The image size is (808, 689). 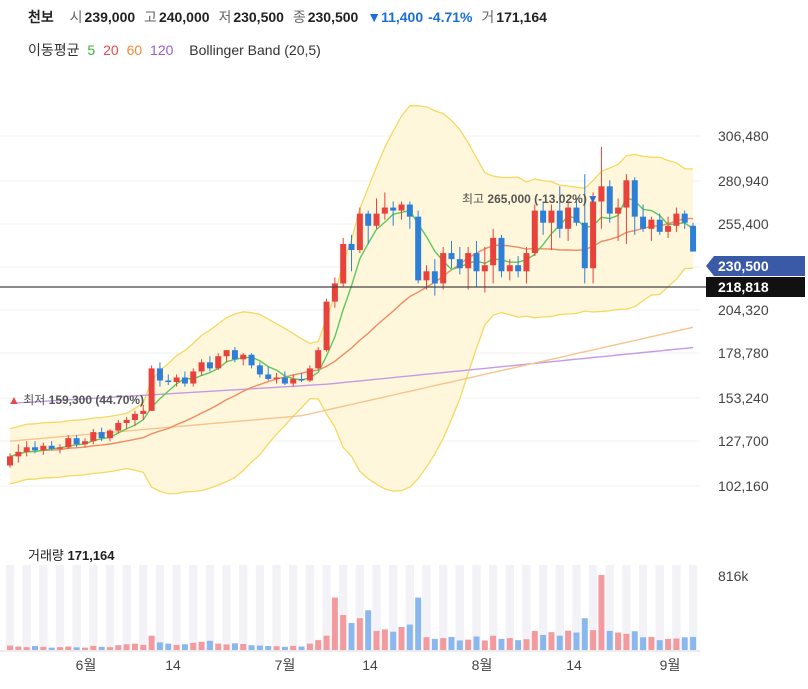 What do you see at coordinates (76, 400) in the screenshot?
I see `low-annotation: ▲ 최저 159,300 (44.70%)` at bounding box center [76, 400].